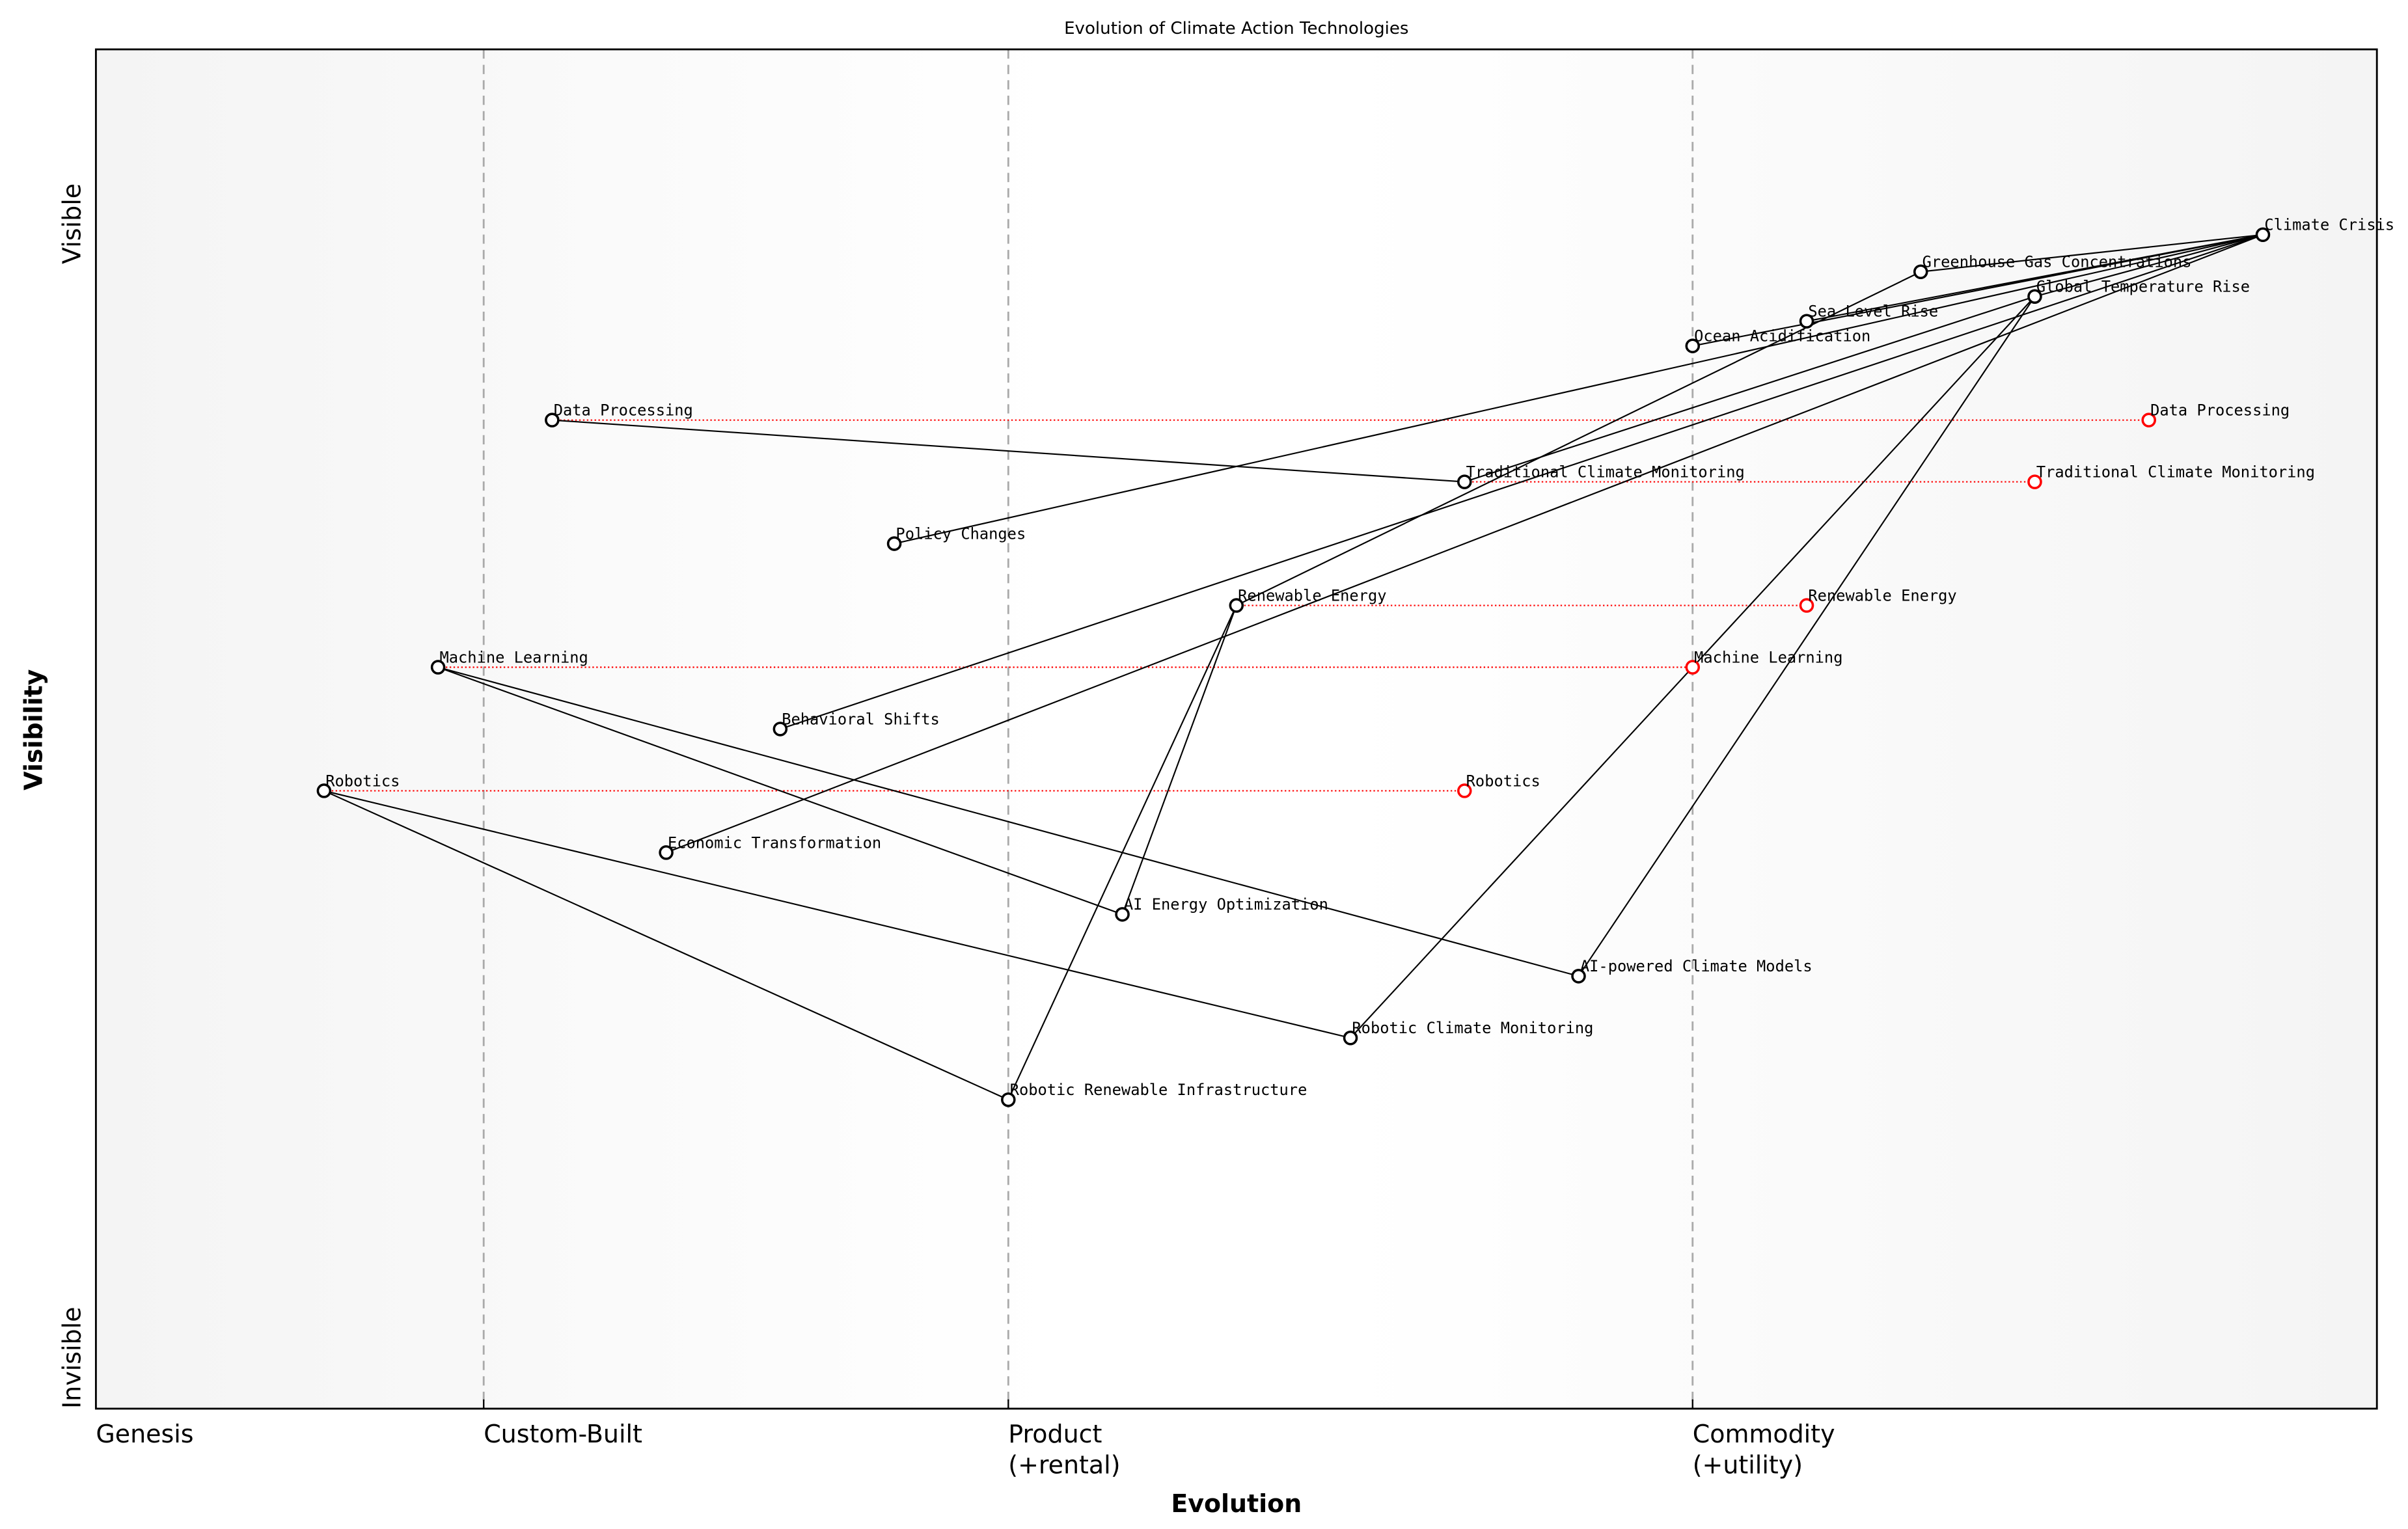 This screenshot has height=1529, width=2408. I want to click on label-economic-transformation: Economic Transformation, so click(774, 842).